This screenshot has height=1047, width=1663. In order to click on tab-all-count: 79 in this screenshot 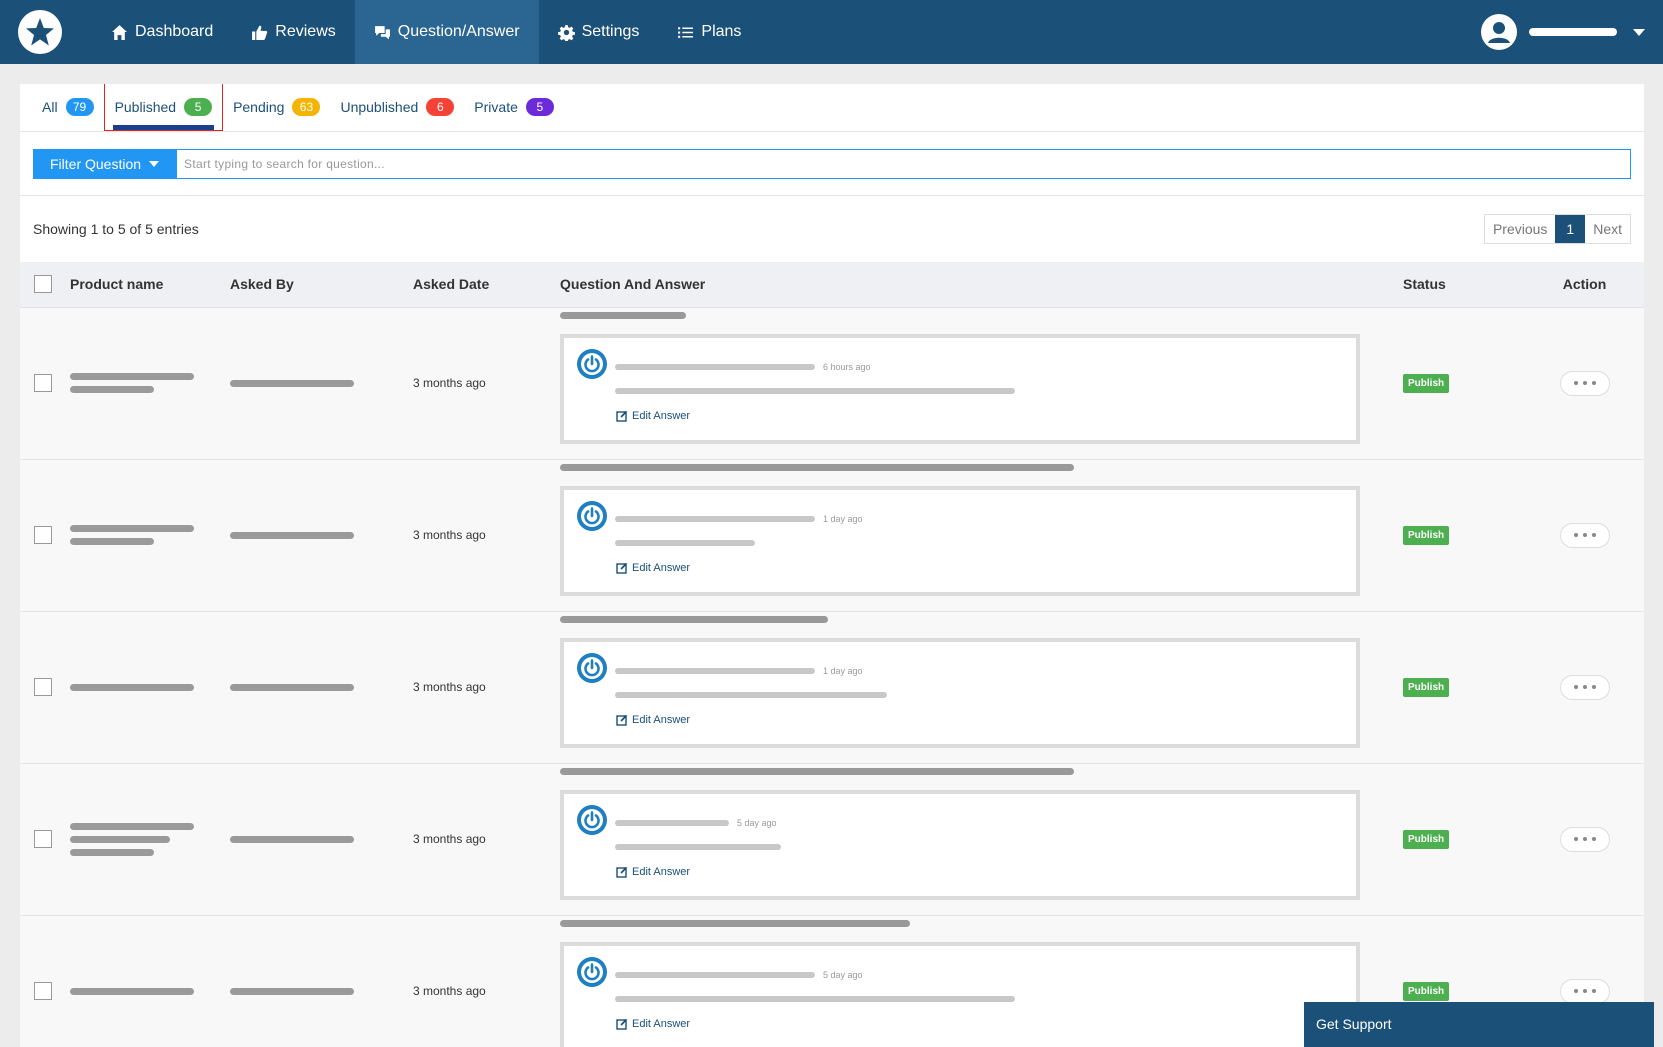, I will do `click(79, 107)`.